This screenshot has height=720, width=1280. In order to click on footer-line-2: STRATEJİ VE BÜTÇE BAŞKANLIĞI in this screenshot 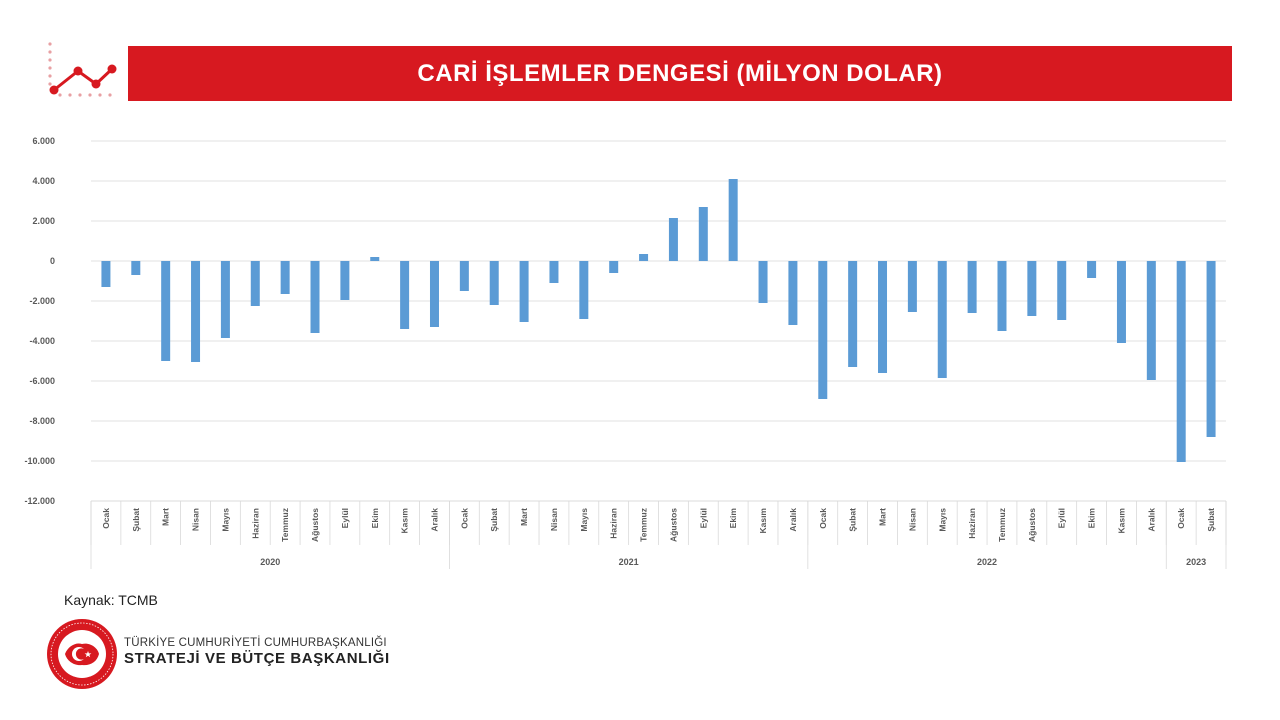, I will do `click(257, 658)`.